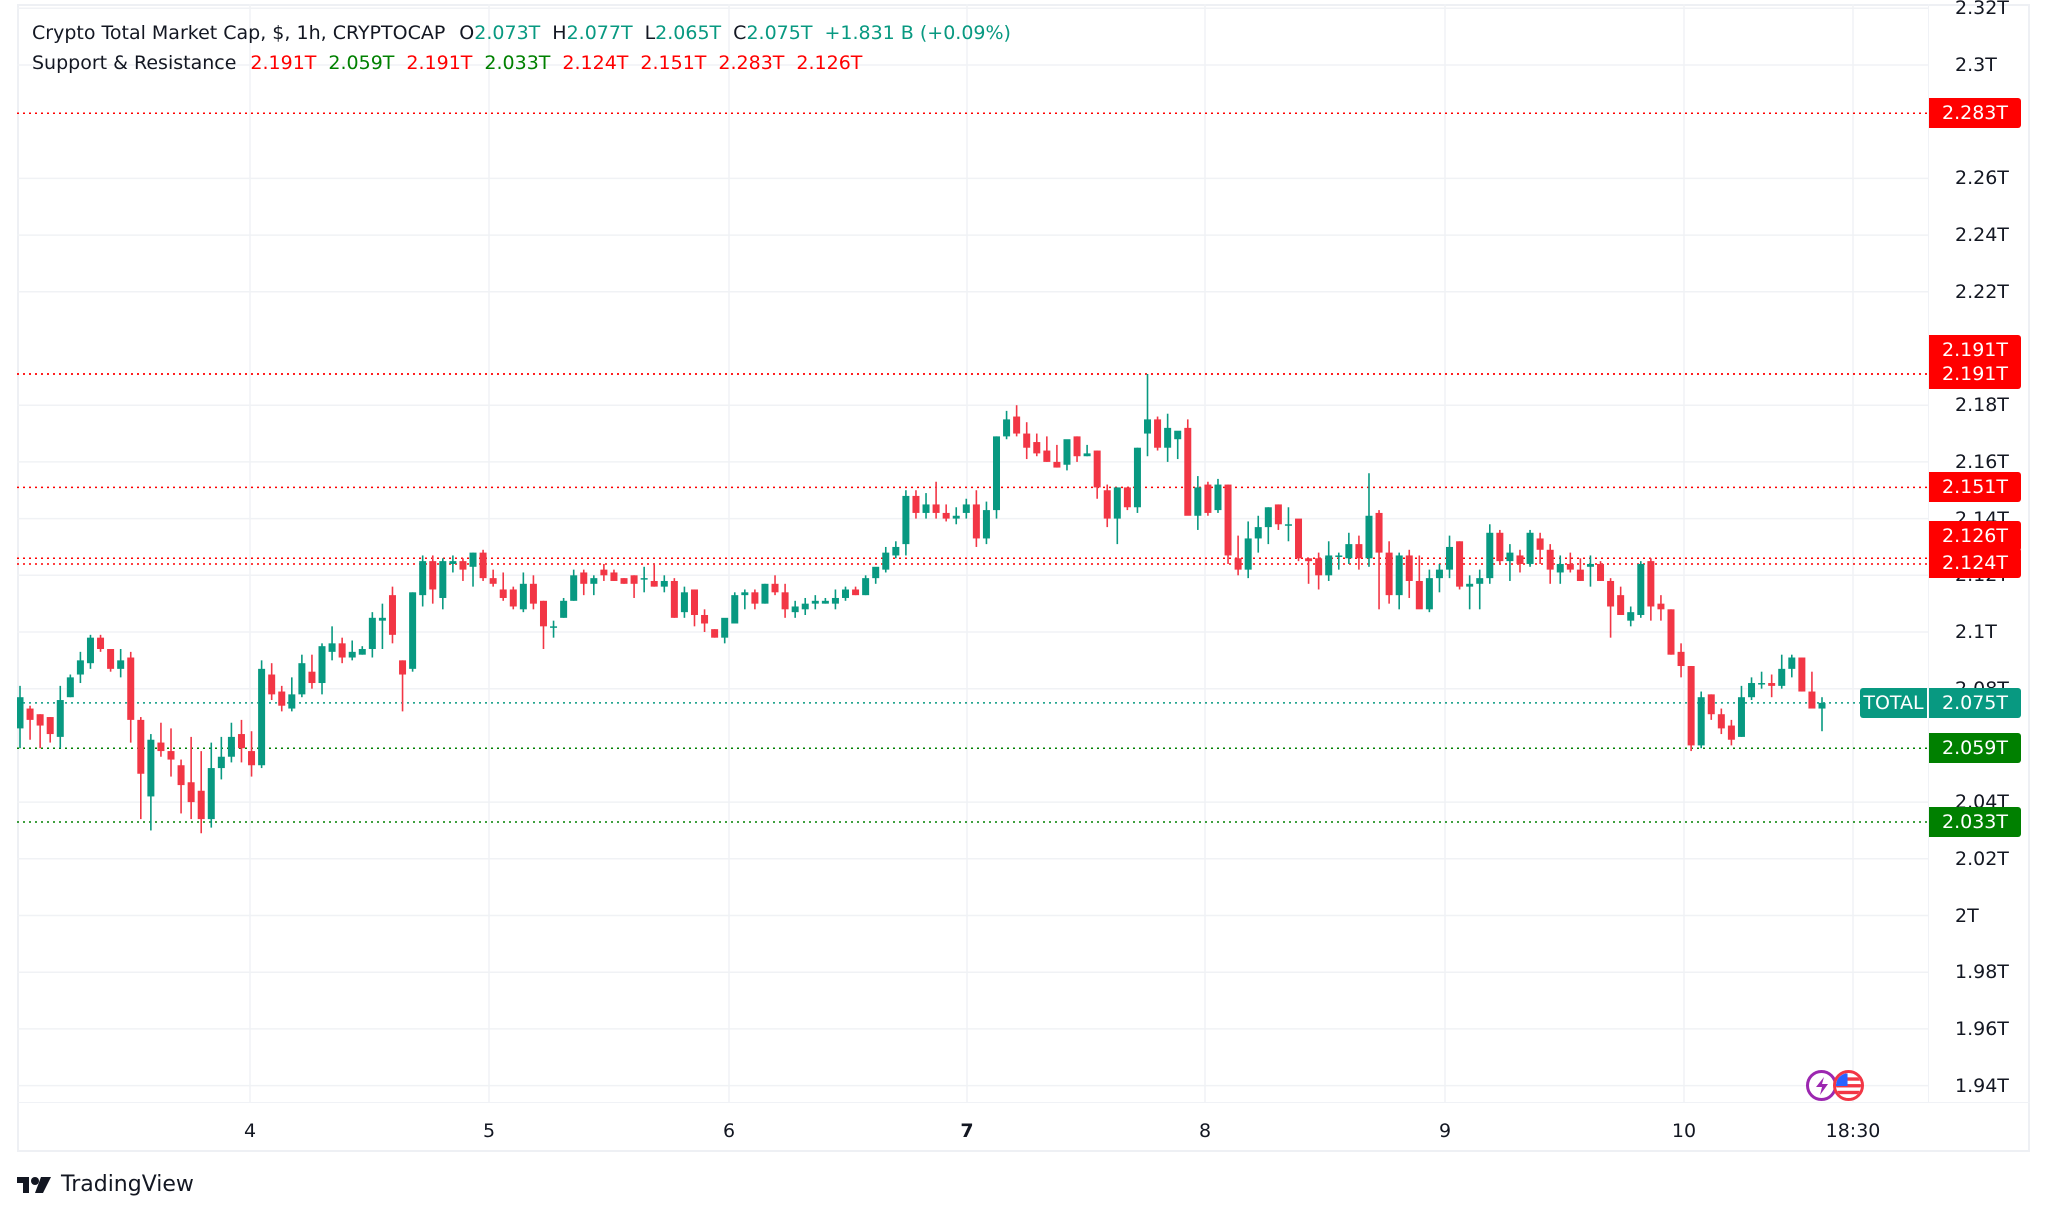 This screenshot has width=2048, height=1215. What do you see at coordinates (134, 63) in the screenshot?
I see `indicator-title: Support & Resistance` at bounding box center [134, 63].